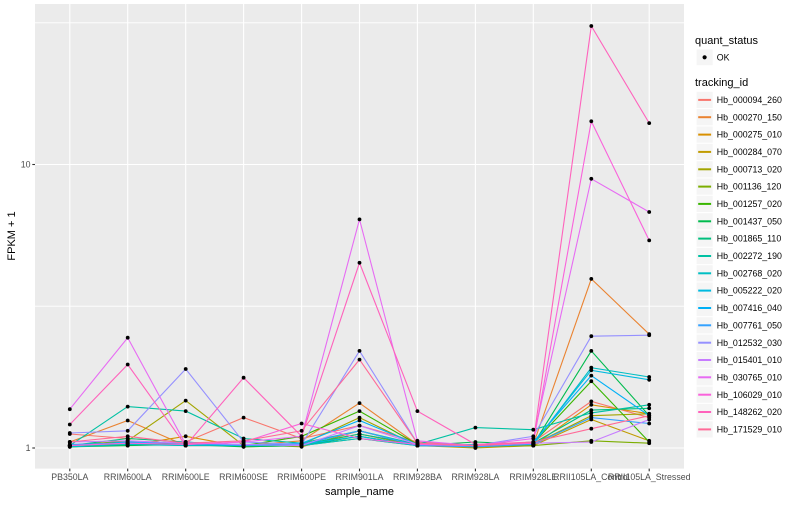  Describe the element at coordinates (749, 256) in the screenshot. I see `svg-text: Hb_002272_190` at that location.